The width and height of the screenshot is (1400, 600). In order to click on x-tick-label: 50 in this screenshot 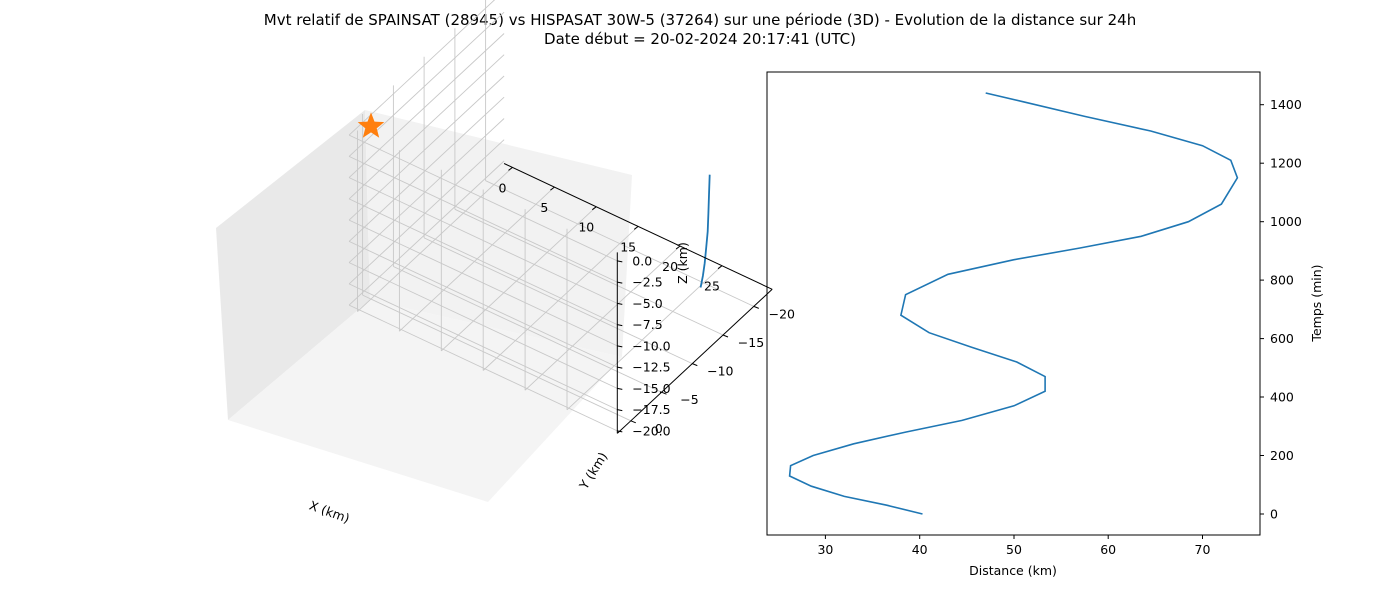, I will do `click(1014, 549)`.